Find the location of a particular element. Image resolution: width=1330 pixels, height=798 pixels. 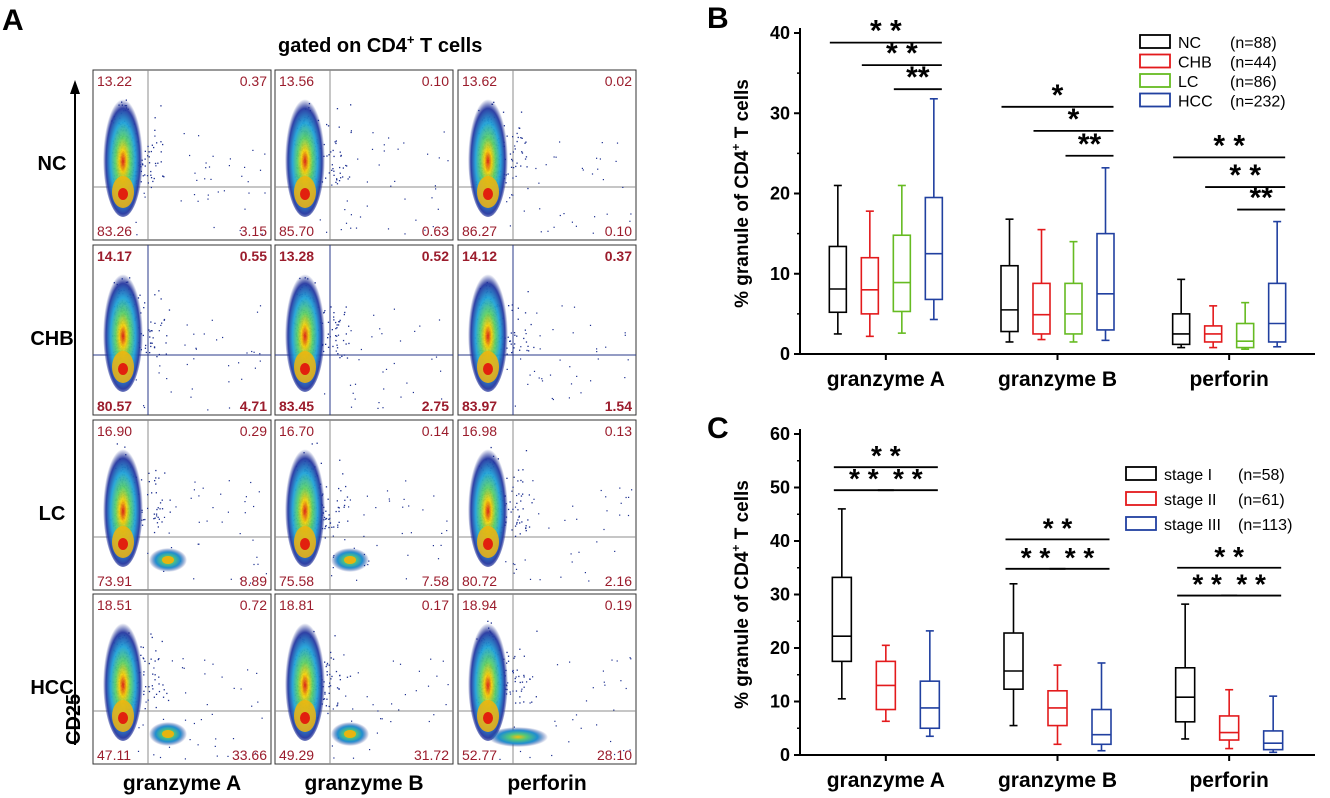

quadrant-value-lower-right: 2.16 is located at coordinates (618, 581).